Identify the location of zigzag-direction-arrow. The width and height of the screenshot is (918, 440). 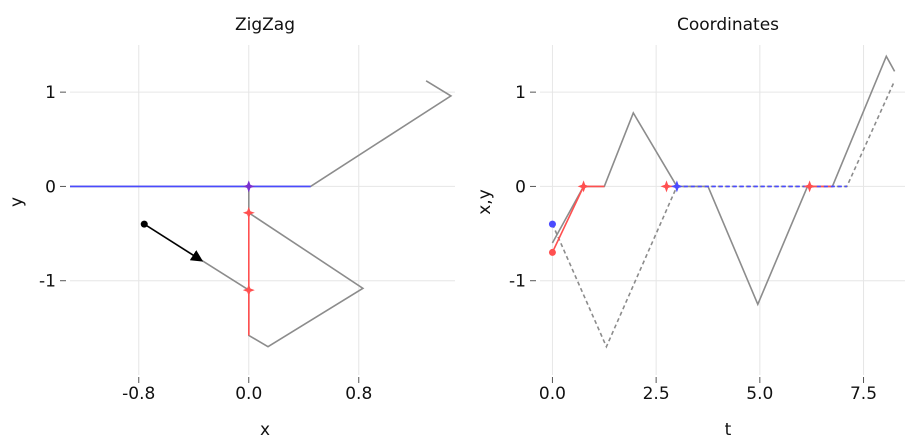
(173, 242).